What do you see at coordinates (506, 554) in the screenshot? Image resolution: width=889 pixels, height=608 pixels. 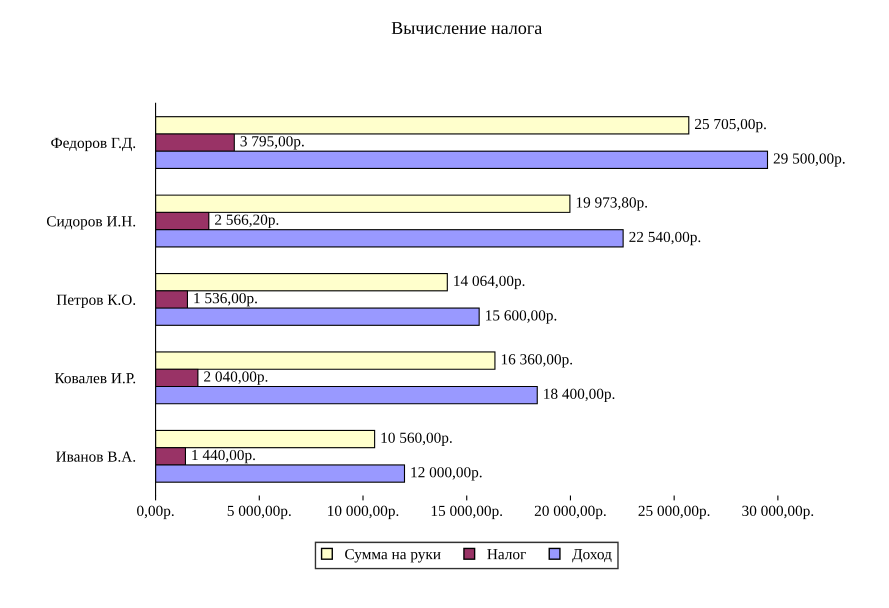 I see `legend-label: Налог` at bounding box center [506, 554].